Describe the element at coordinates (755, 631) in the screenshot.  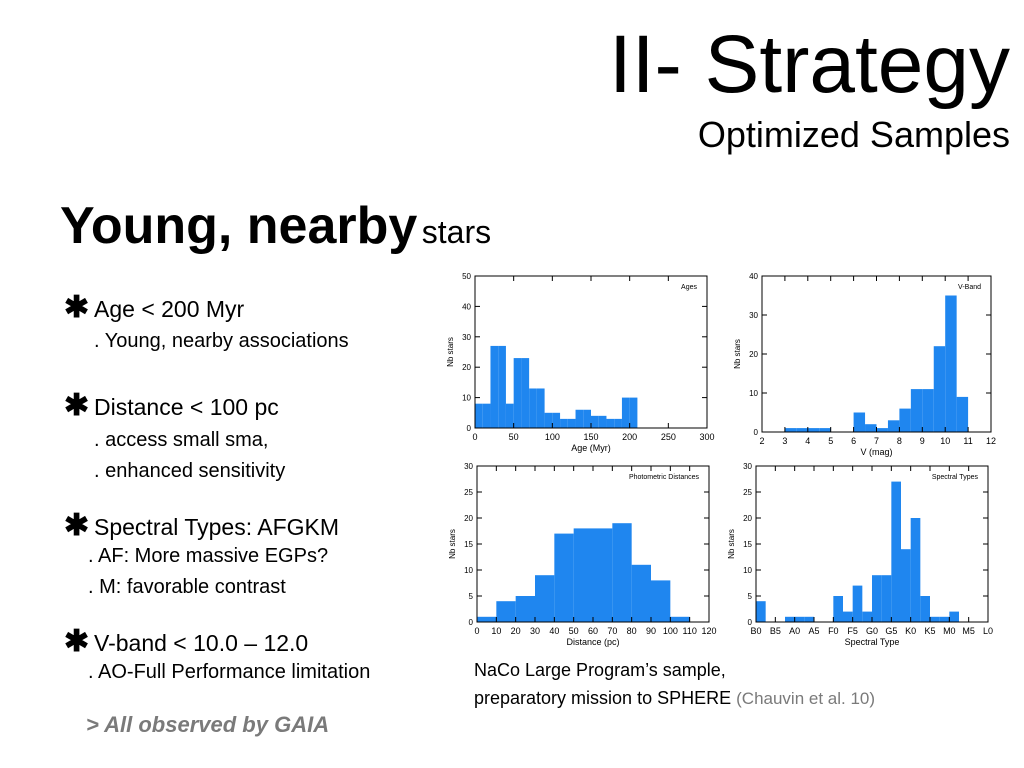
I see `x-tick-label: B0` at that location.